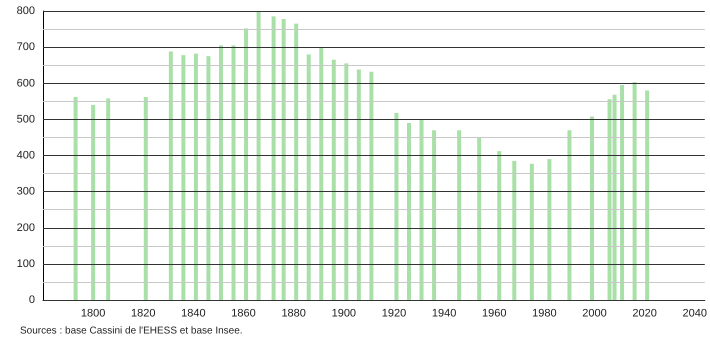 Image resolution: width=710 pixels, height=340 pixels. I want to click on y-tick-label: 400, so click(25, 156).